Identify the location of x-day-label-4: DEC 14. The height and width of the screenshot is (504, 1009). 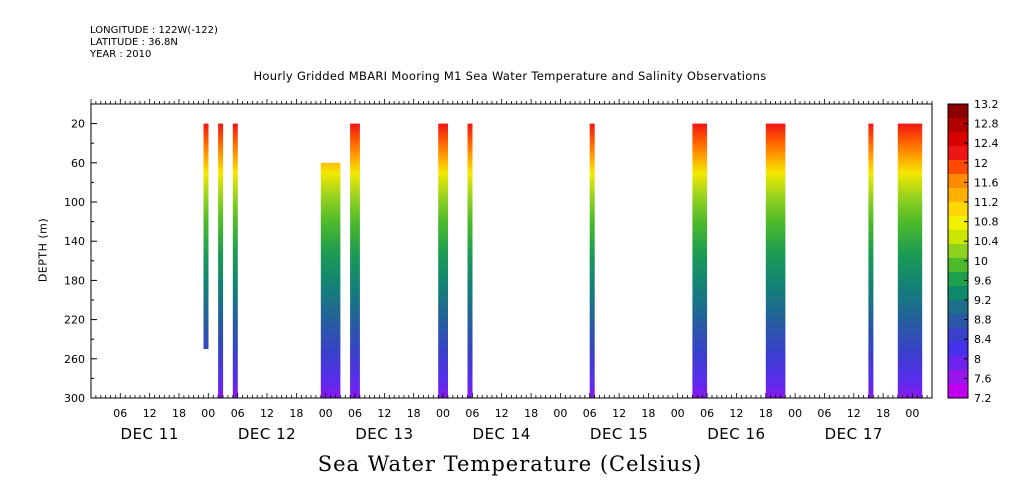
(502, 434).